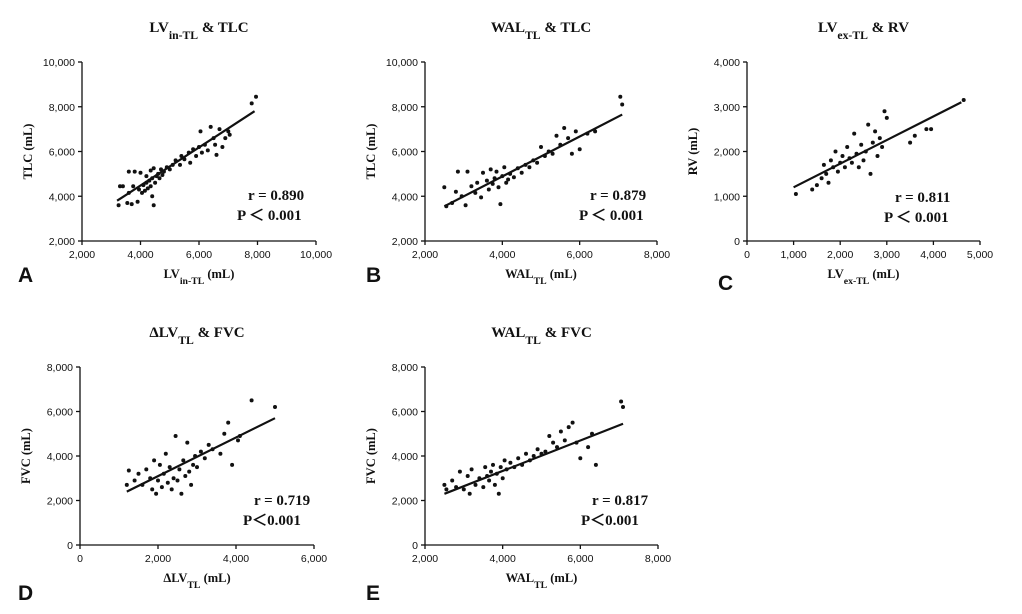 This screenshot has width=1022, height=614. Describe the element at coordinates (196, 336) in the screenshot. I see `chart-title: ΔLVTL & FVC` at that location.